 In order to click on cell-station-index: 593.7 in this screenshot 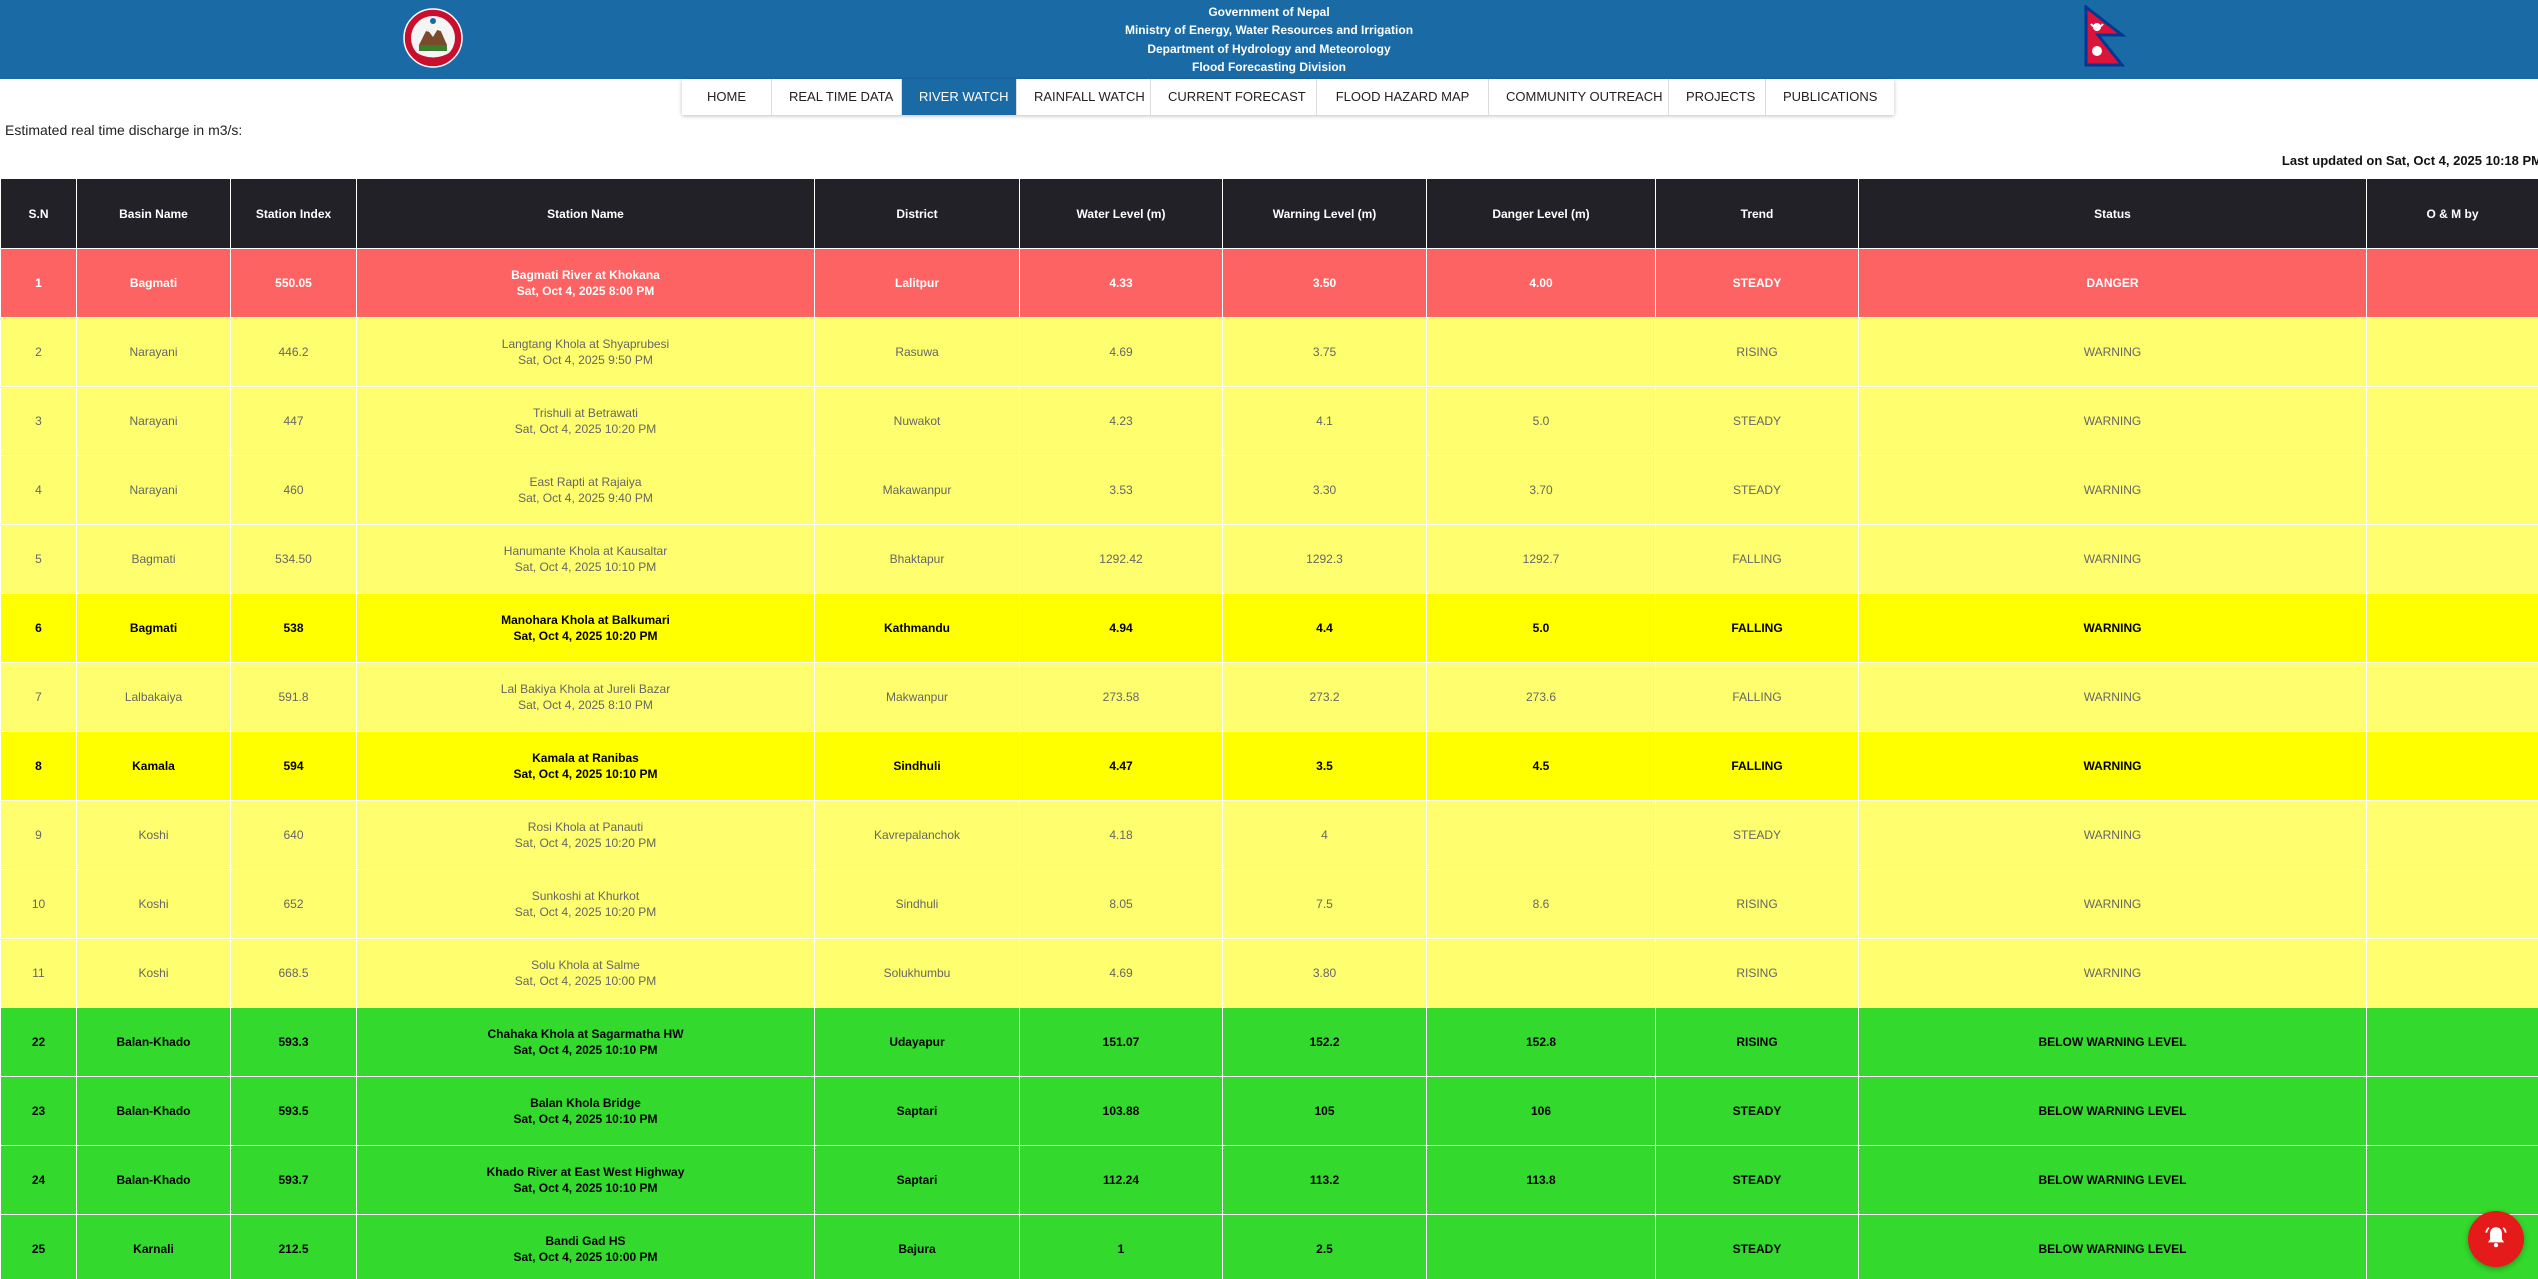, I will do `click(293, 1180)`.